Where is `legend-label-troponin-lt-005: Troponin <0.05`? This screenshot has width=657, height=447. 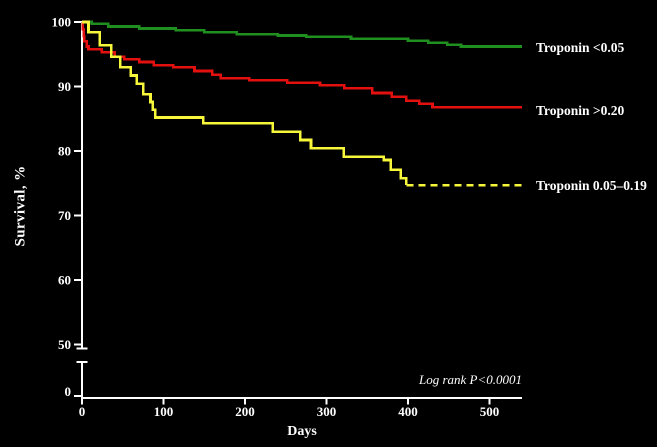 legend-label-troponin-lt-005: Troponin <0.05 is located at coordinates (580, 47).